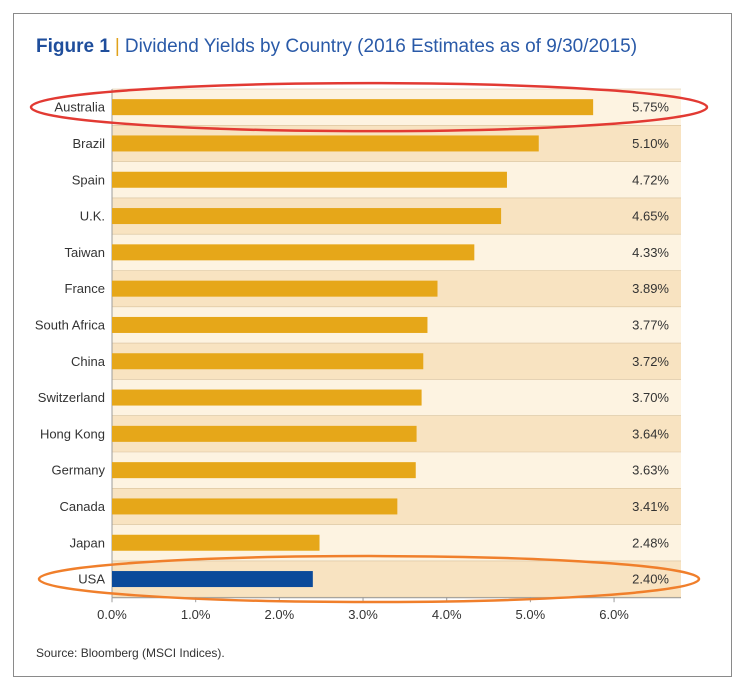  Describe the element at coordinates (268, 361) in the screenshot. I see `bar-china` at that location.